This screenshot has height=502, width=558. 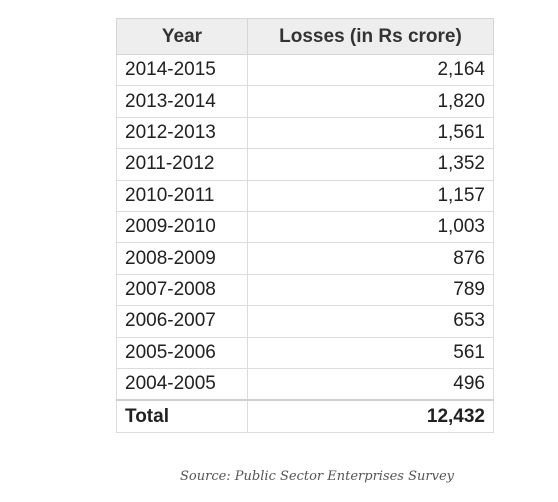 I want to click on source-caption: Source: Public Sector Enterprises Survey, so click(x=317, y=476).